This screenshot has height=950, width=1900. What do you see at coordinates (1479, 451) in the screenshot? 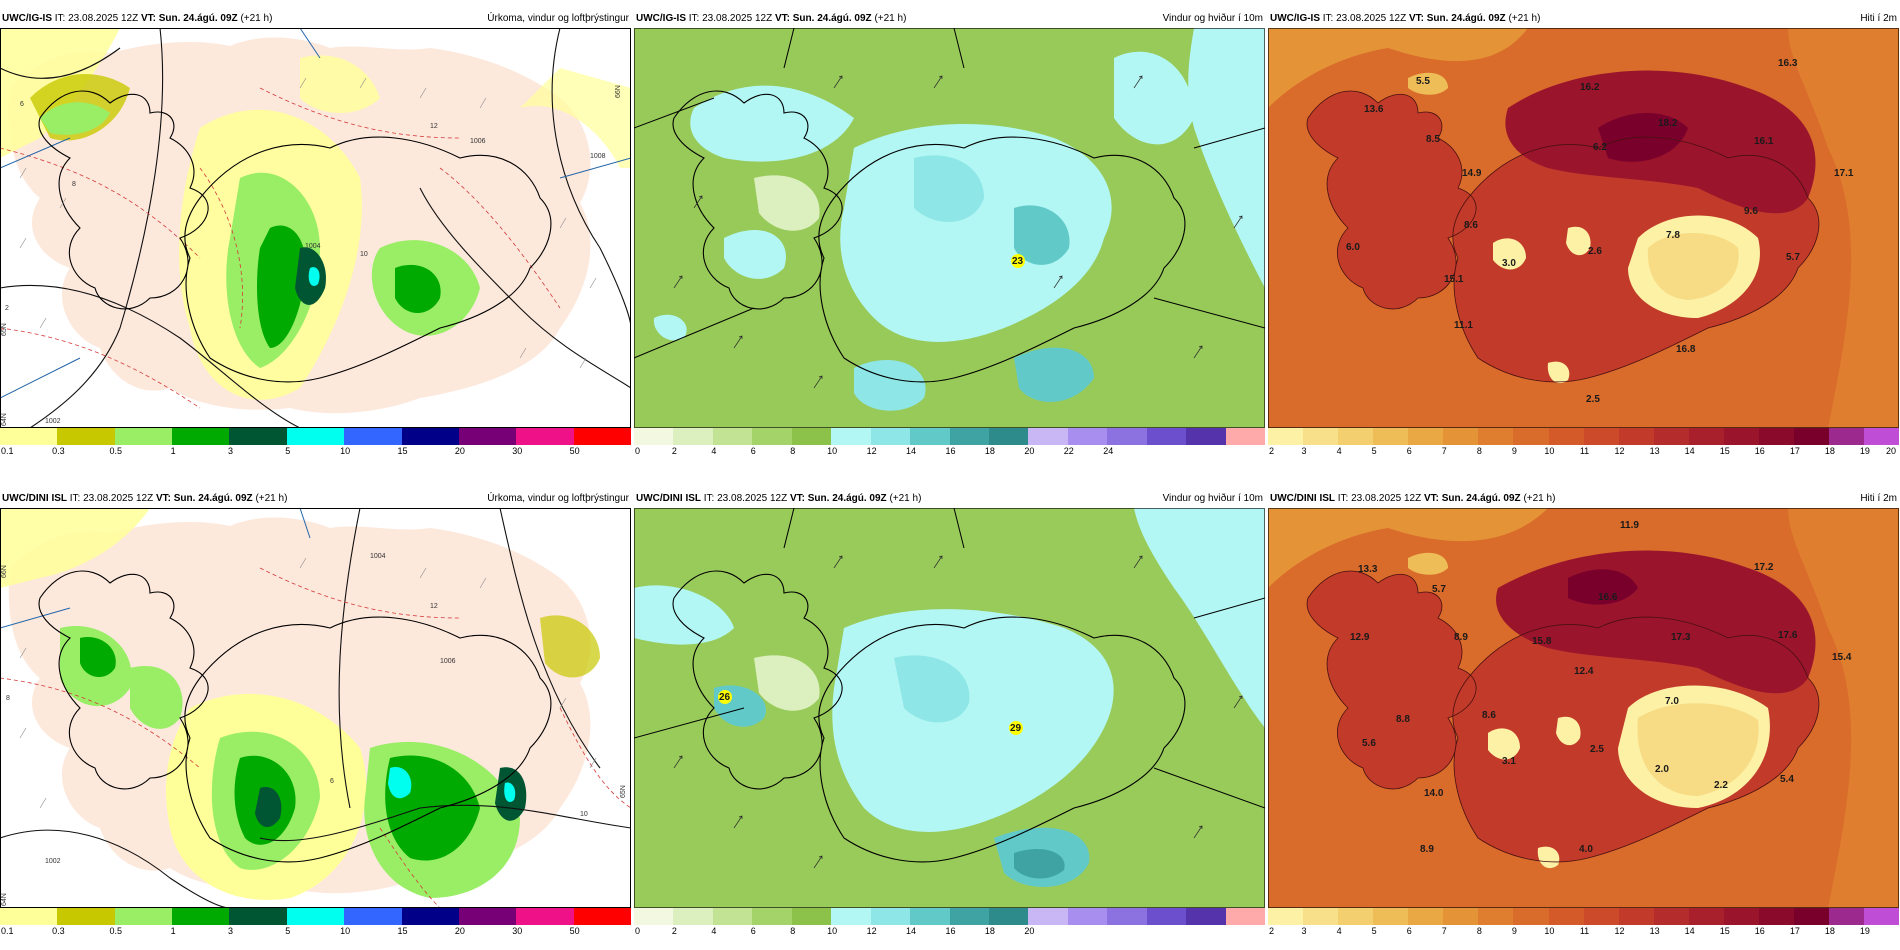
I see `colorbar-tick: 8` at bounding box center [1479, 451].